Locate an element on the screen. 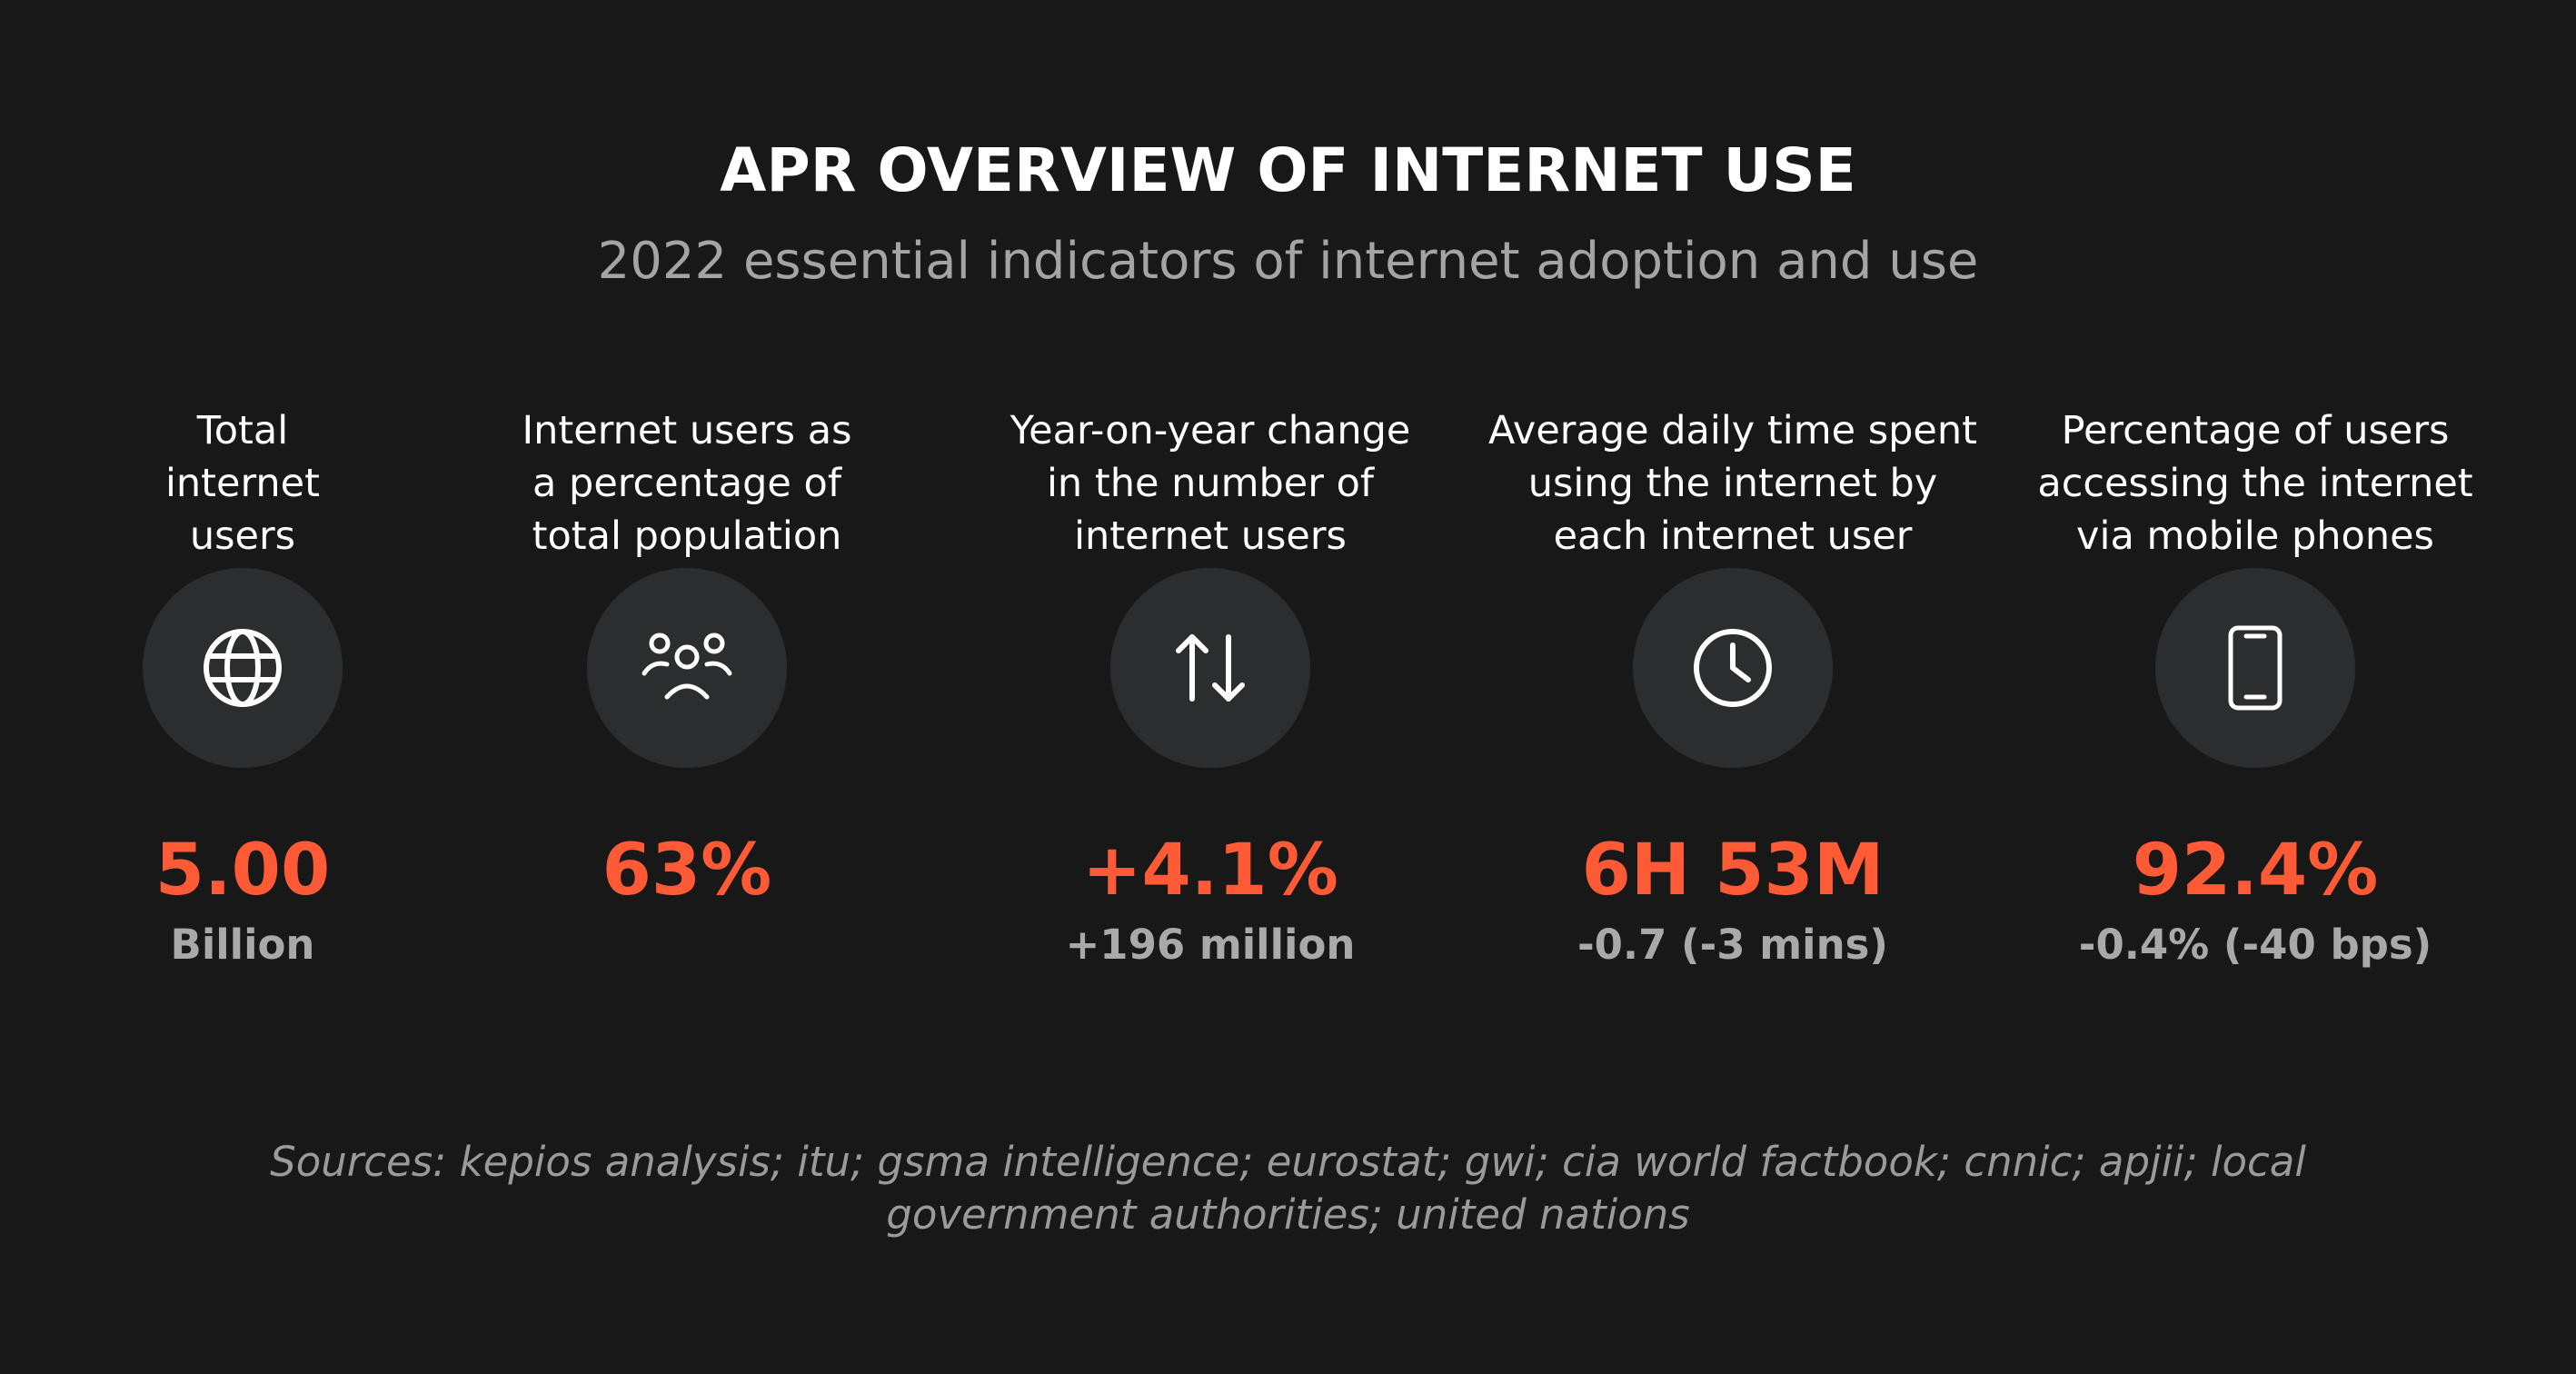  stat-label-line: in the number of is located at coordinates (1211, 483).